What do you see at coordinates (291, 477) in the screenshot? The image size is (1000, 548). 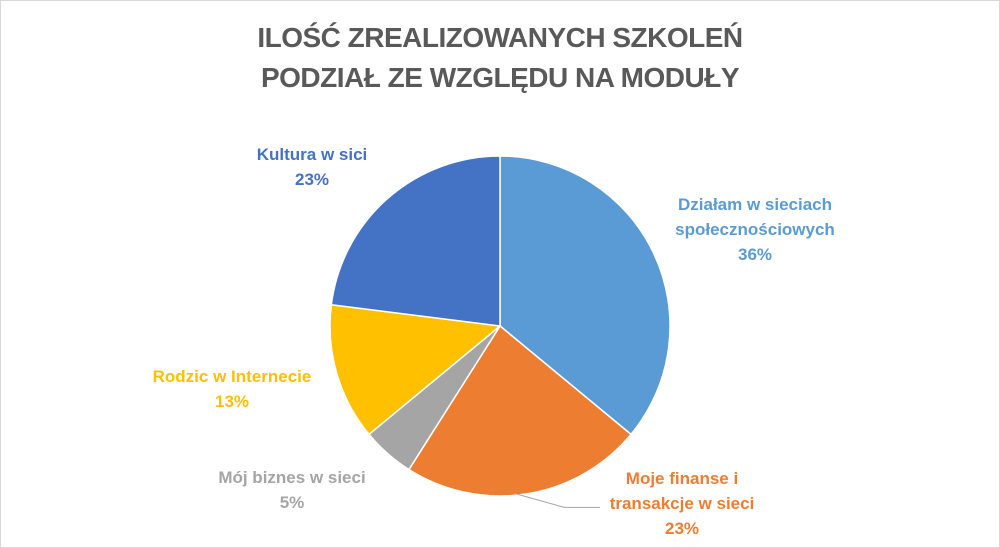 I see `slice-category-label-2: Mój biznes w sieci` at bounding box center [291, 477].